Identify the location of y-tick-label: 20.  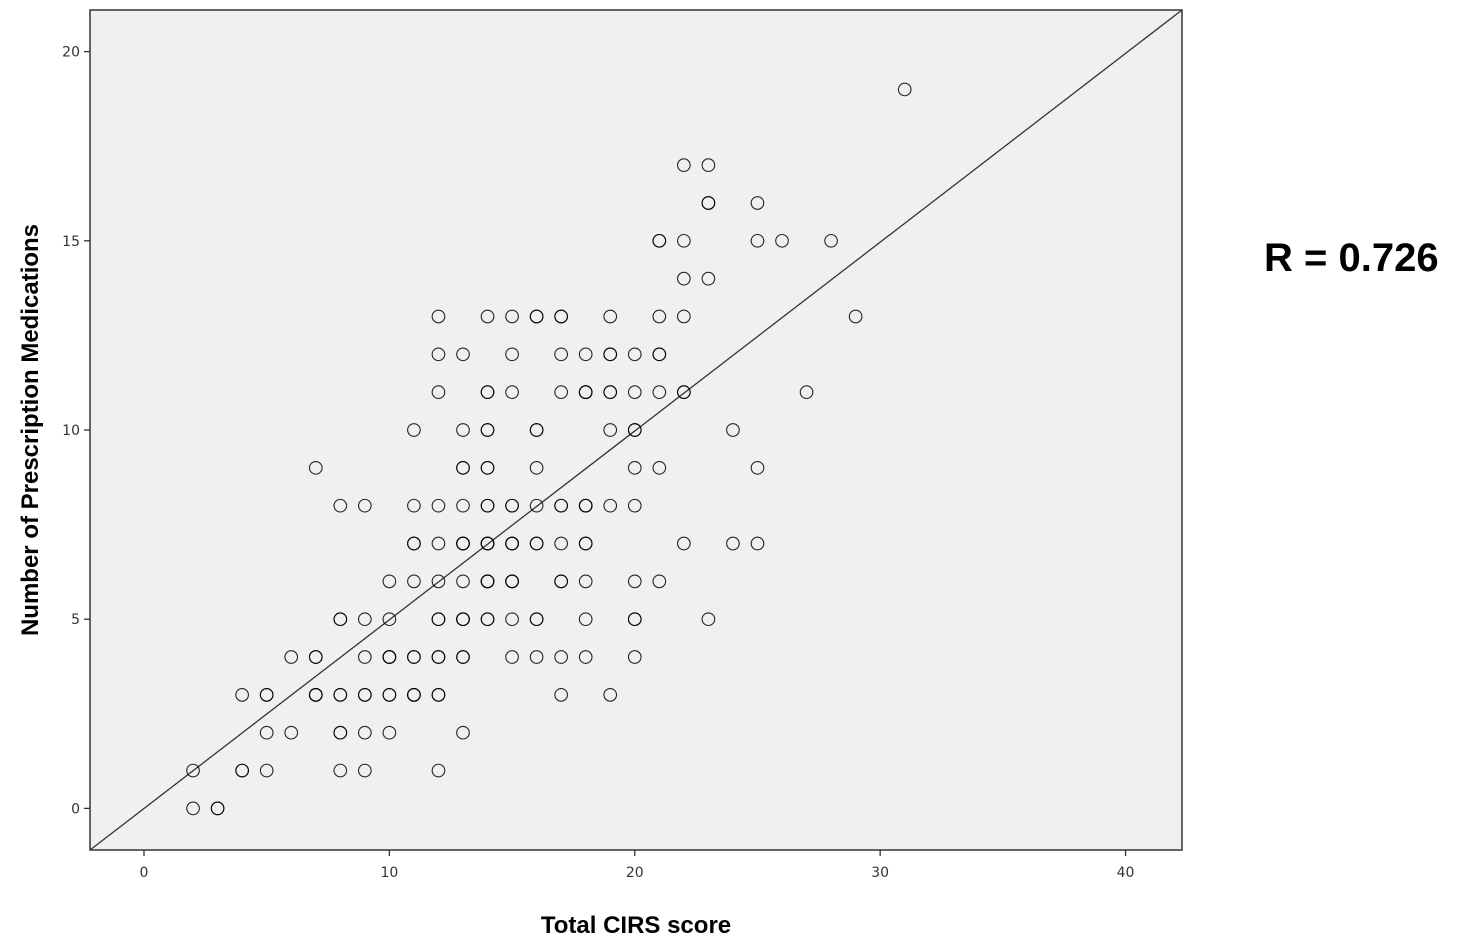
(71, 53).